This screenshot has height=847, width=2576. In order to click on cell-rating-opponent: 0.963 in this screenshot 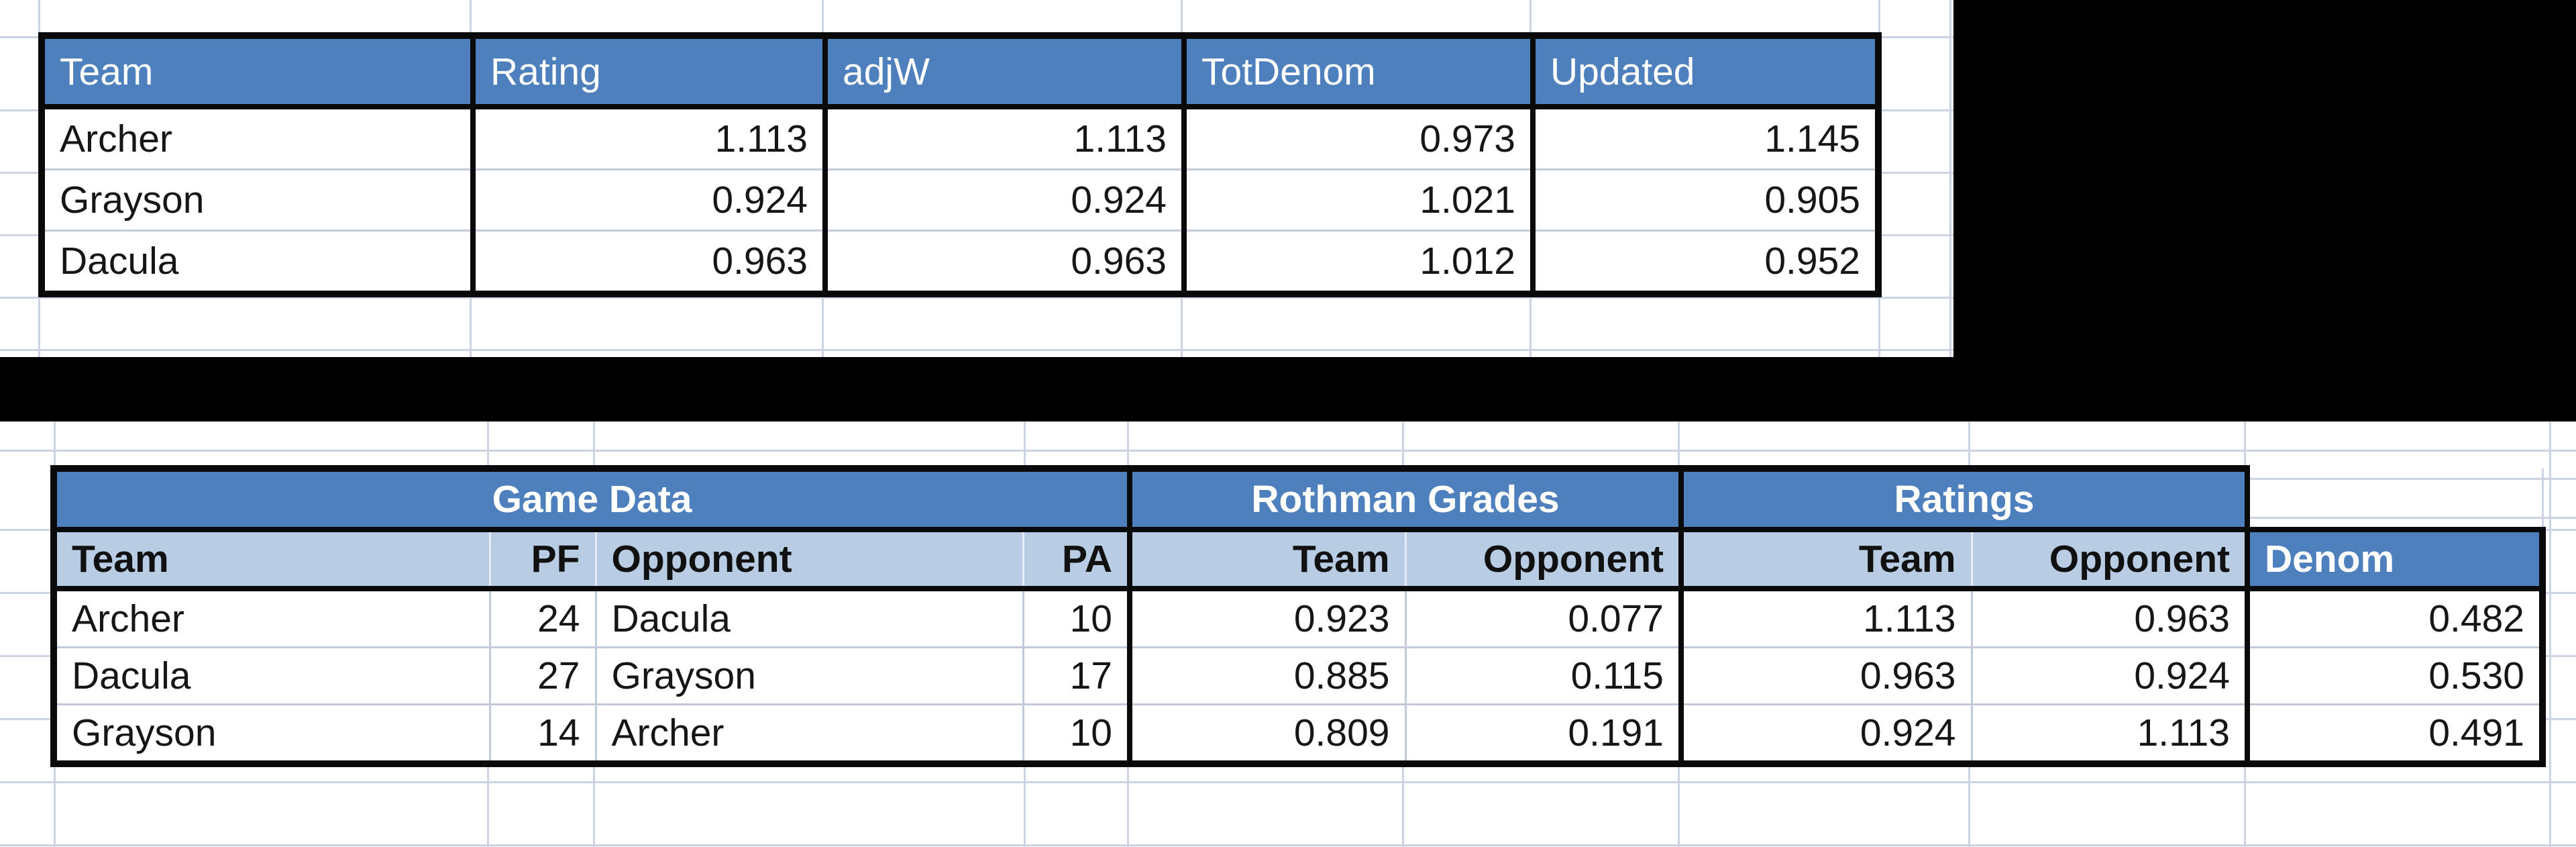, I will do `click(2111, 618)`.